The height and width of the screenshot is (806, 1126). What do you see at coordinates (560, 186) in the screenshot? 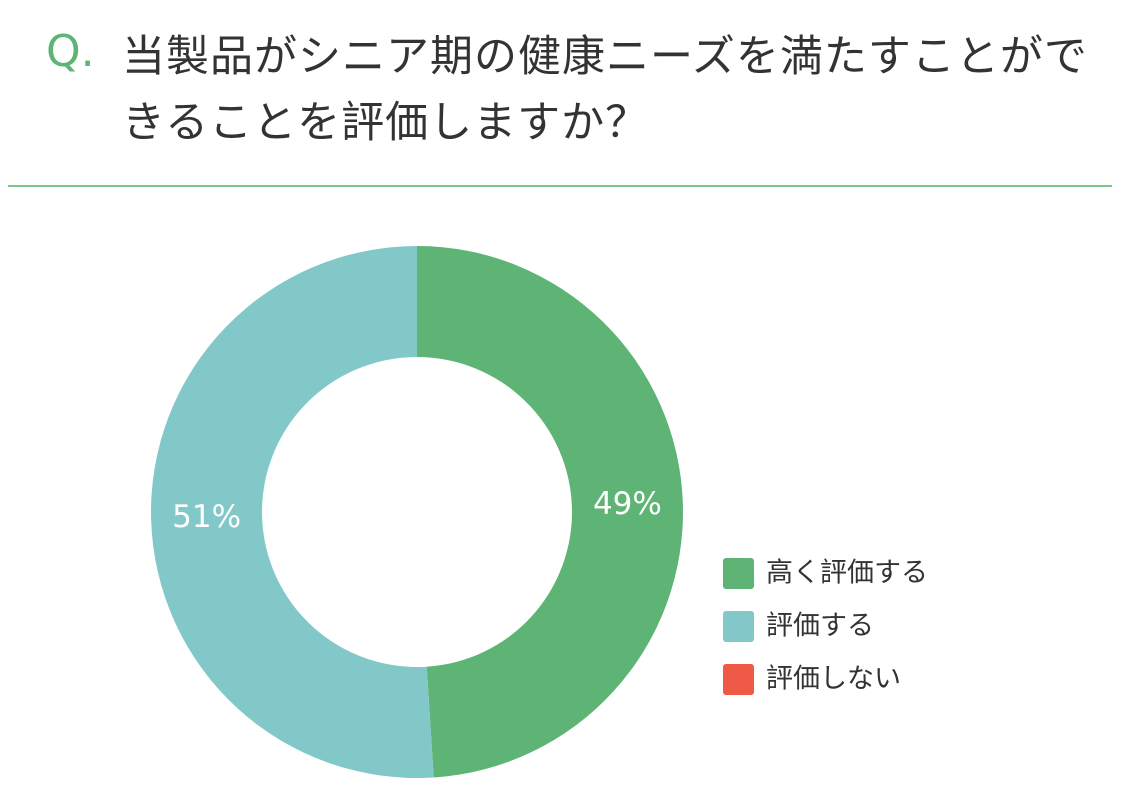
I see `divider` at bounding box center [560, 186].